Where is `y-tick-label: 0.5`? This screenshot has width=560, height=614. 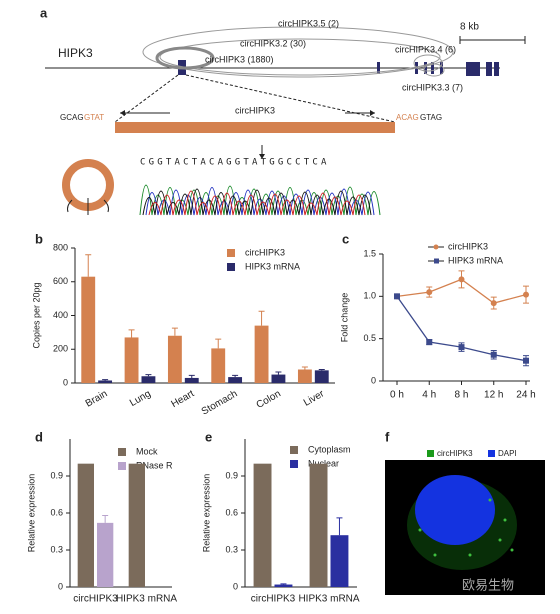
y-tick-label: 0.5 is located at coordinates (369, 338).